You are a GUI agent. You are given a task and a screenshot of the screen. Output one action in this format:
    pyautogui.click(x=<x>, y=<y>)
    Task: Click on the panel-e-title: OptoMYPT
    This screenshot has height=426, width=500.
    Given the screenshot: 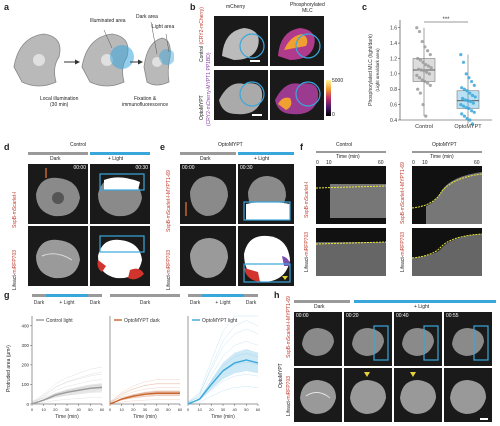 What is the action you would take?
    pyautogui.click(x=230, y=145)
    